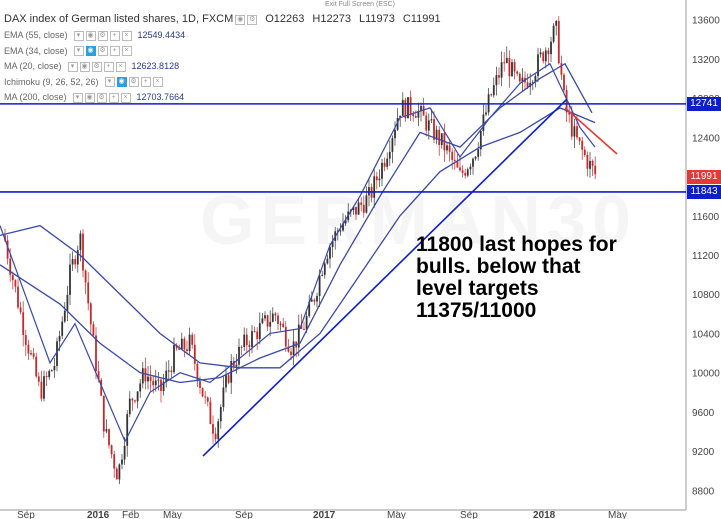  Describe the element at coordinates (222, 67) in the screenshot. I see `indicator-row: MA (20, close) ▾ ◉ ⚙ + × 12623.8128` at that location.